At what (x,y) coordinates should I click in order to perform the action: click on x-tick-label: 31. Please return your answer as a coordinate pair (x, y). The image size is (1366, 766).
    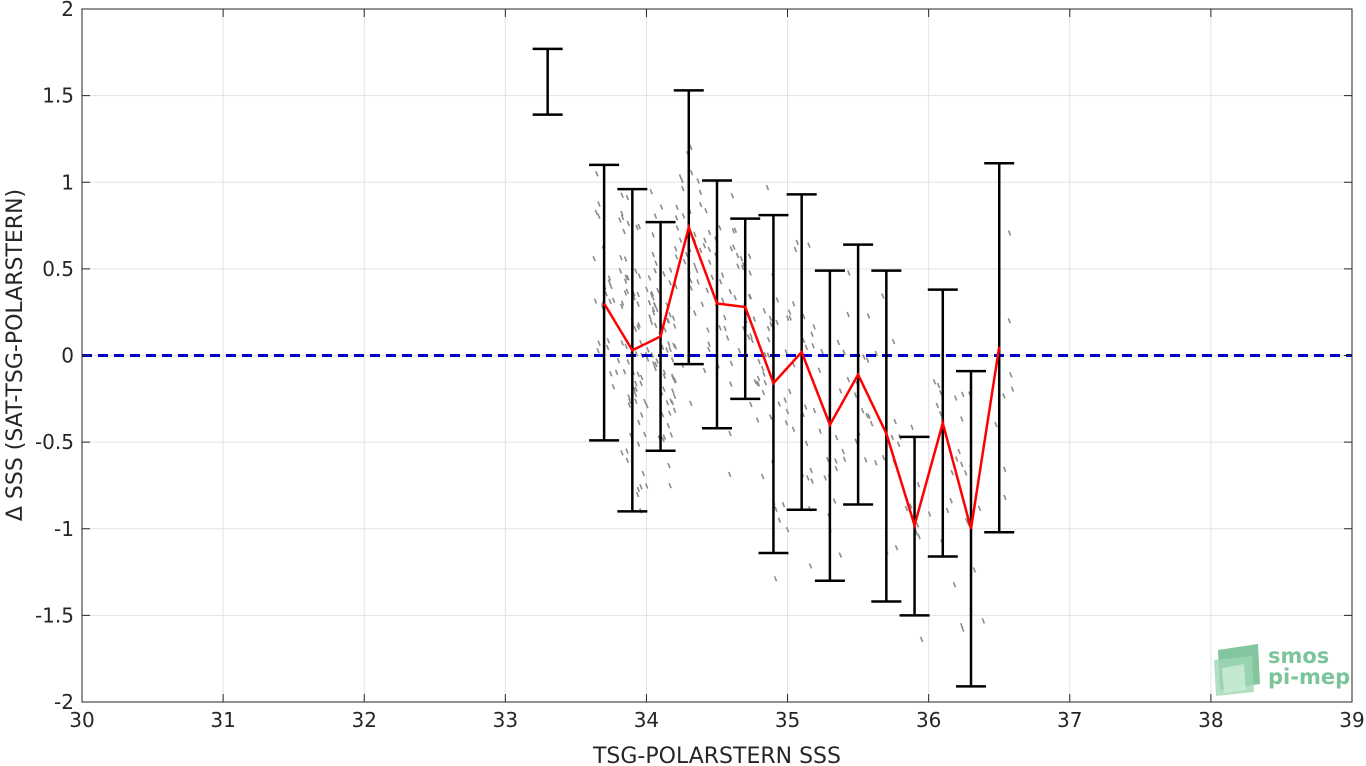
    Looking at the image, I should click on (222, 720).